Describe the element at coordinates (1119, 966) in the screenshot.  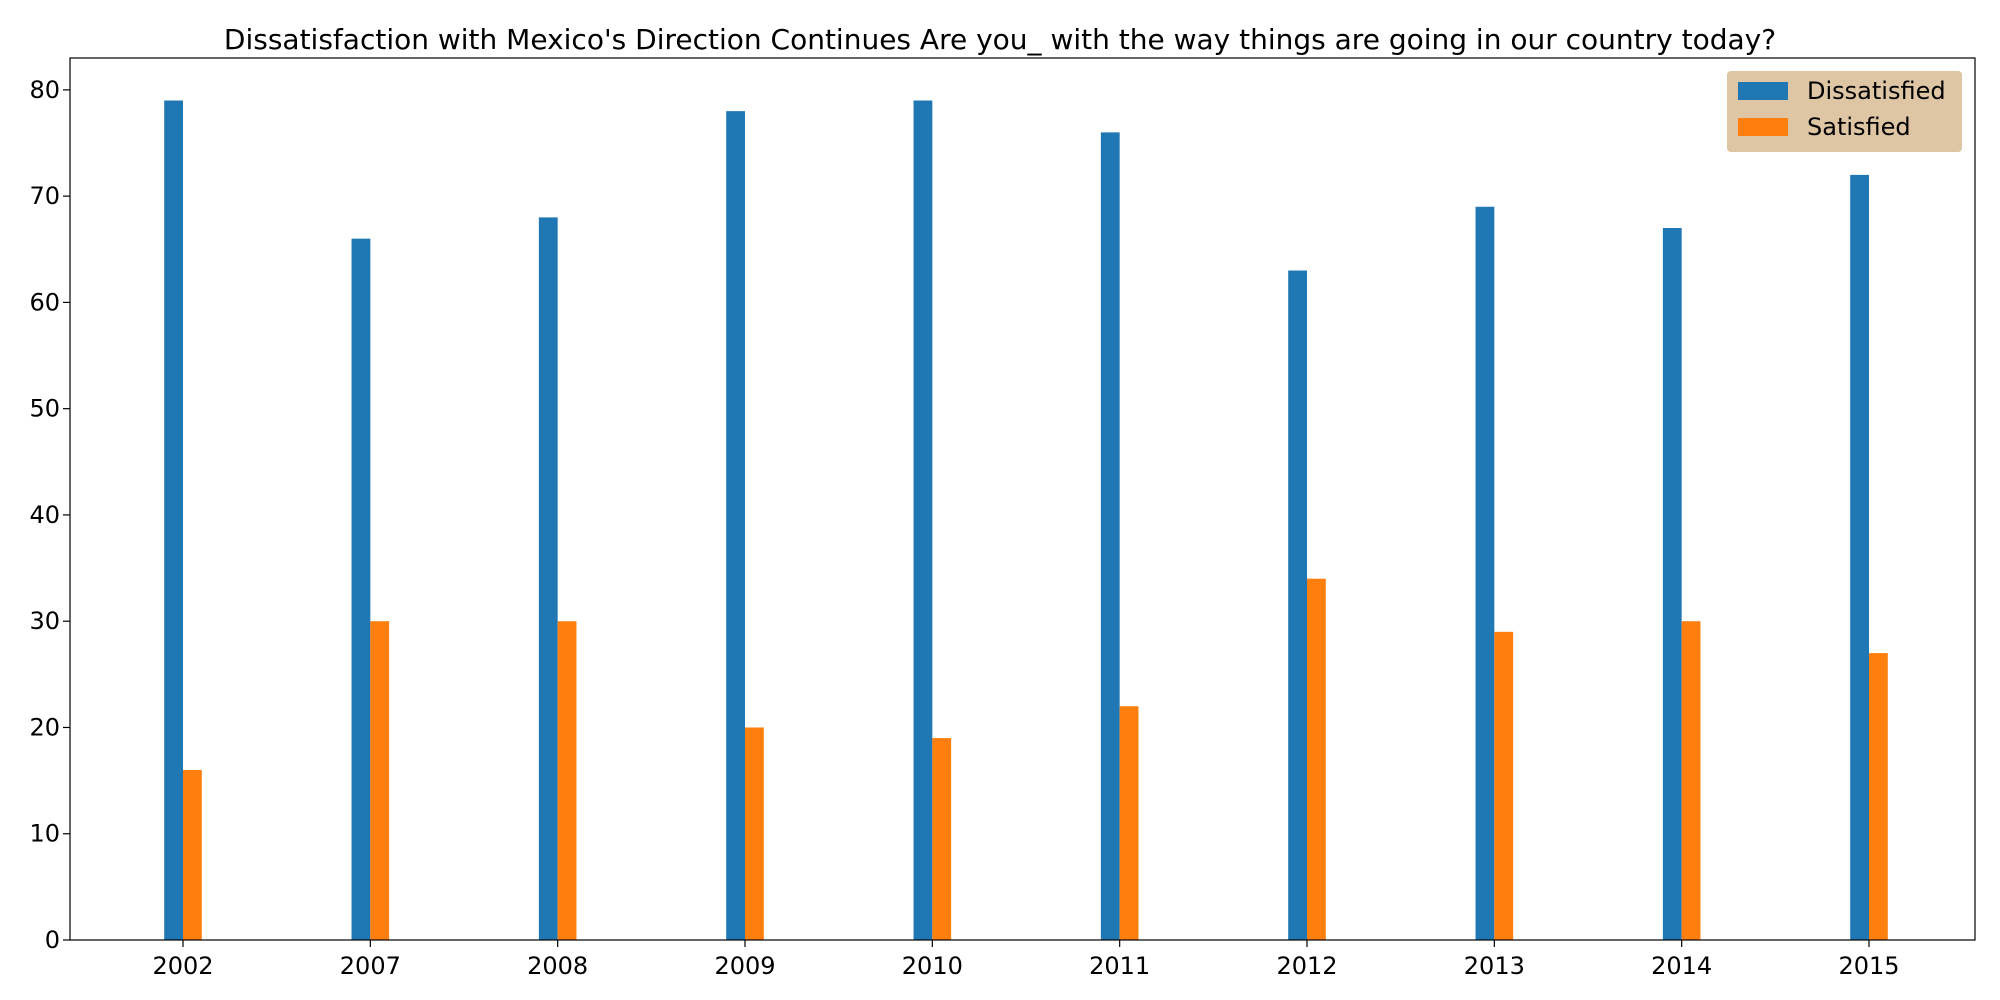
I see `x-tick-label: 2011` at that location.